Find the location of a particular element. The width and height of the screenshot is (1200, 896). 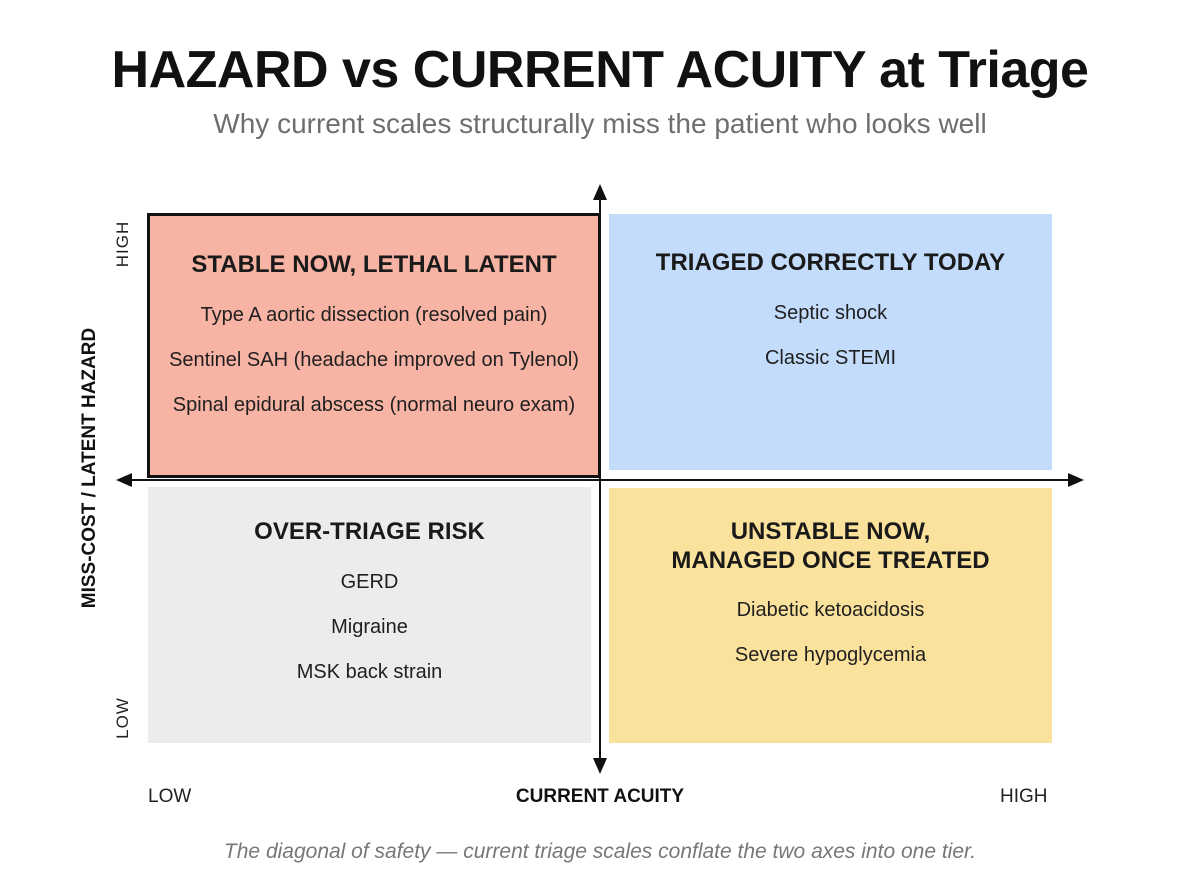

x-axis-low-label: LOW is located at coordinates (170, 796).